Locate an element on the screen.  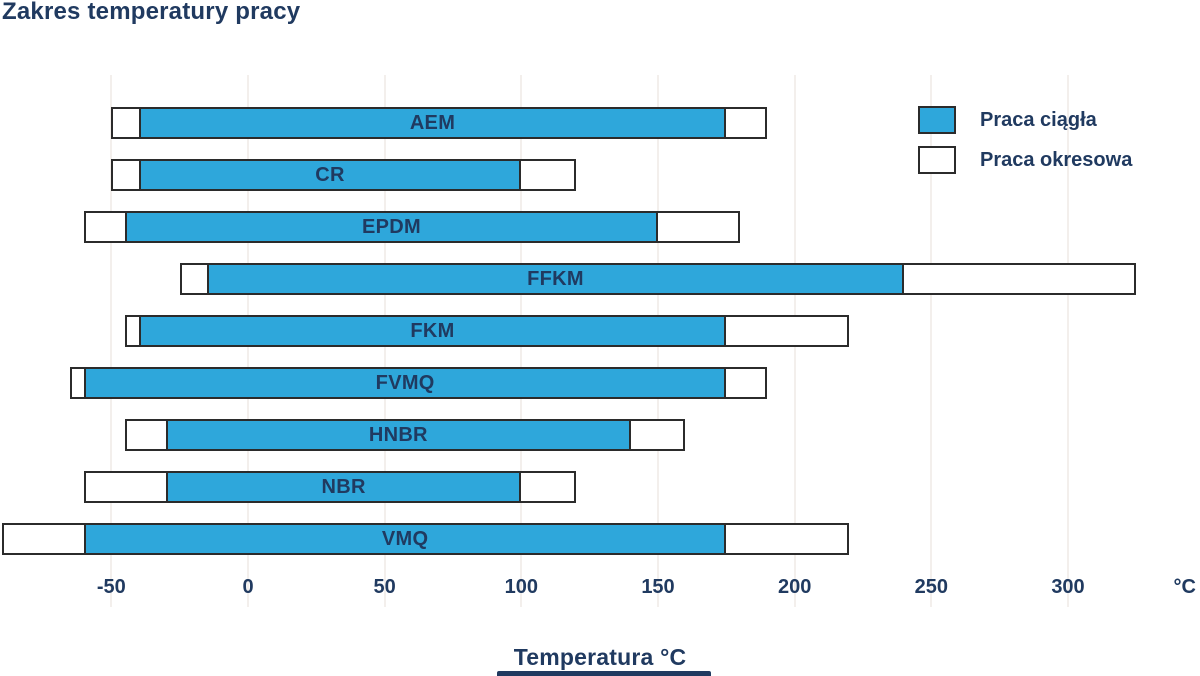
bar-label: HNBR is located at coordinates (398, 435).